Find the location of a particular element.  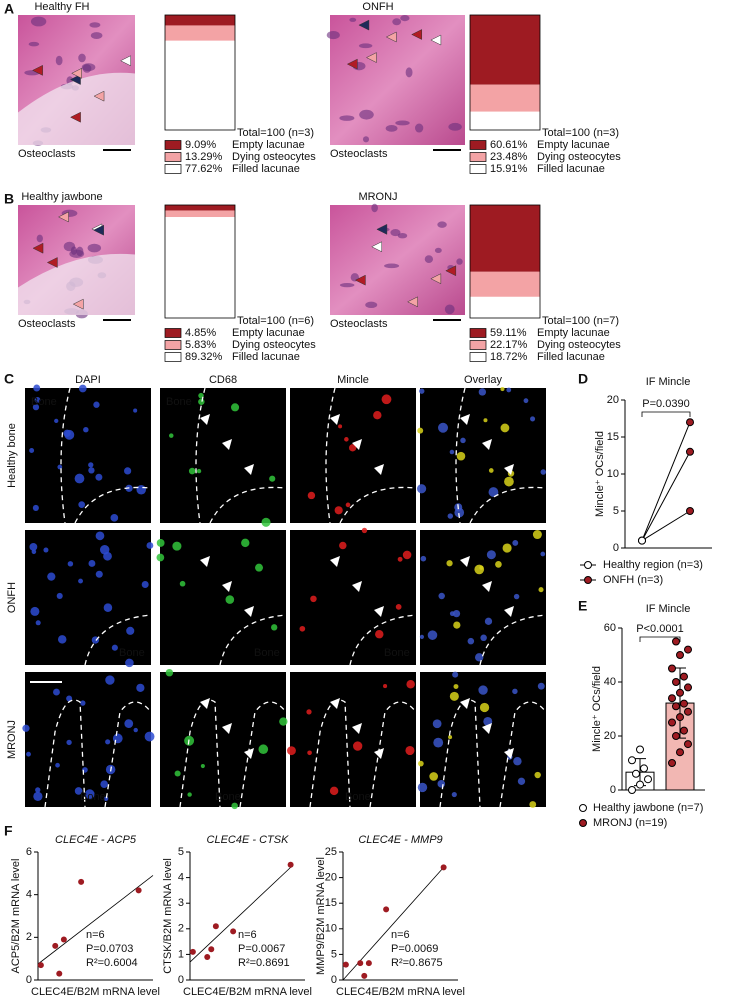

trend-line is located at coordinates (95, 920).